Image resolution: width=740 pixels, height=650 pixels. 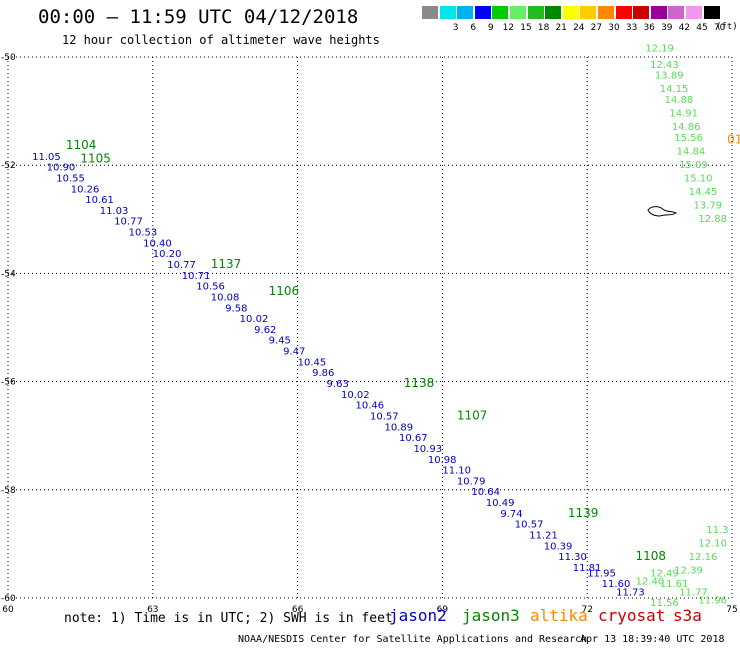 I want to click on jason2-swh-label: 11.21, so click(x=543, y=535).